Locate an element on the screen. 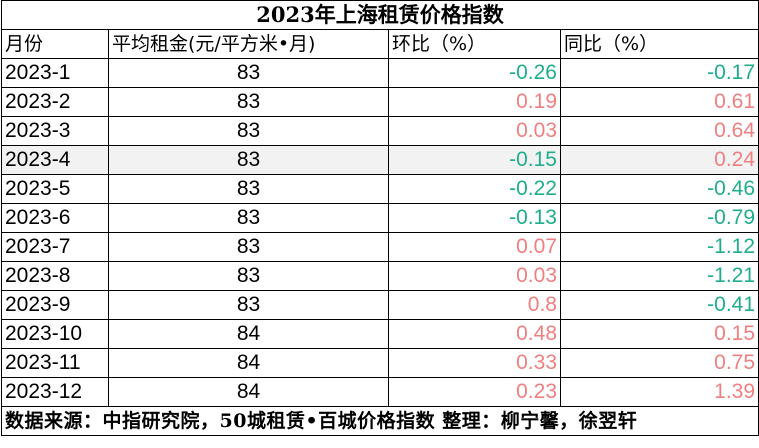  cell-yoy: -1.12 is located at coordinates (659, 247).